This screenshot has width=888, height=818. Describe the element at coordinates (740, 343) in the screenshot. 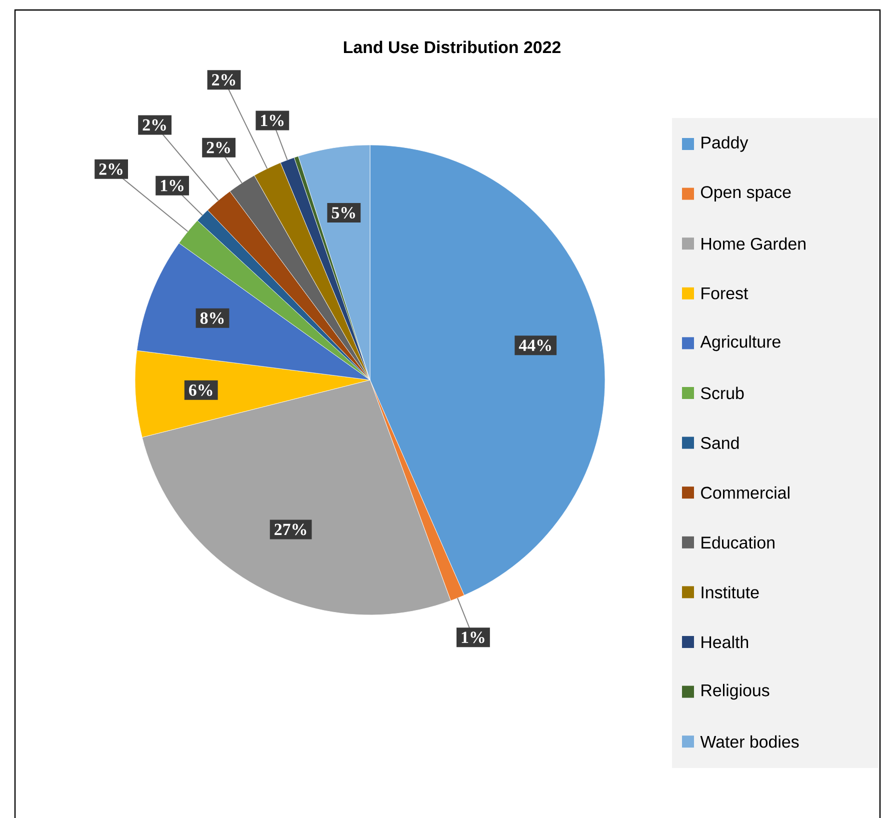

I see `legend-label: Agriculture` at that location.